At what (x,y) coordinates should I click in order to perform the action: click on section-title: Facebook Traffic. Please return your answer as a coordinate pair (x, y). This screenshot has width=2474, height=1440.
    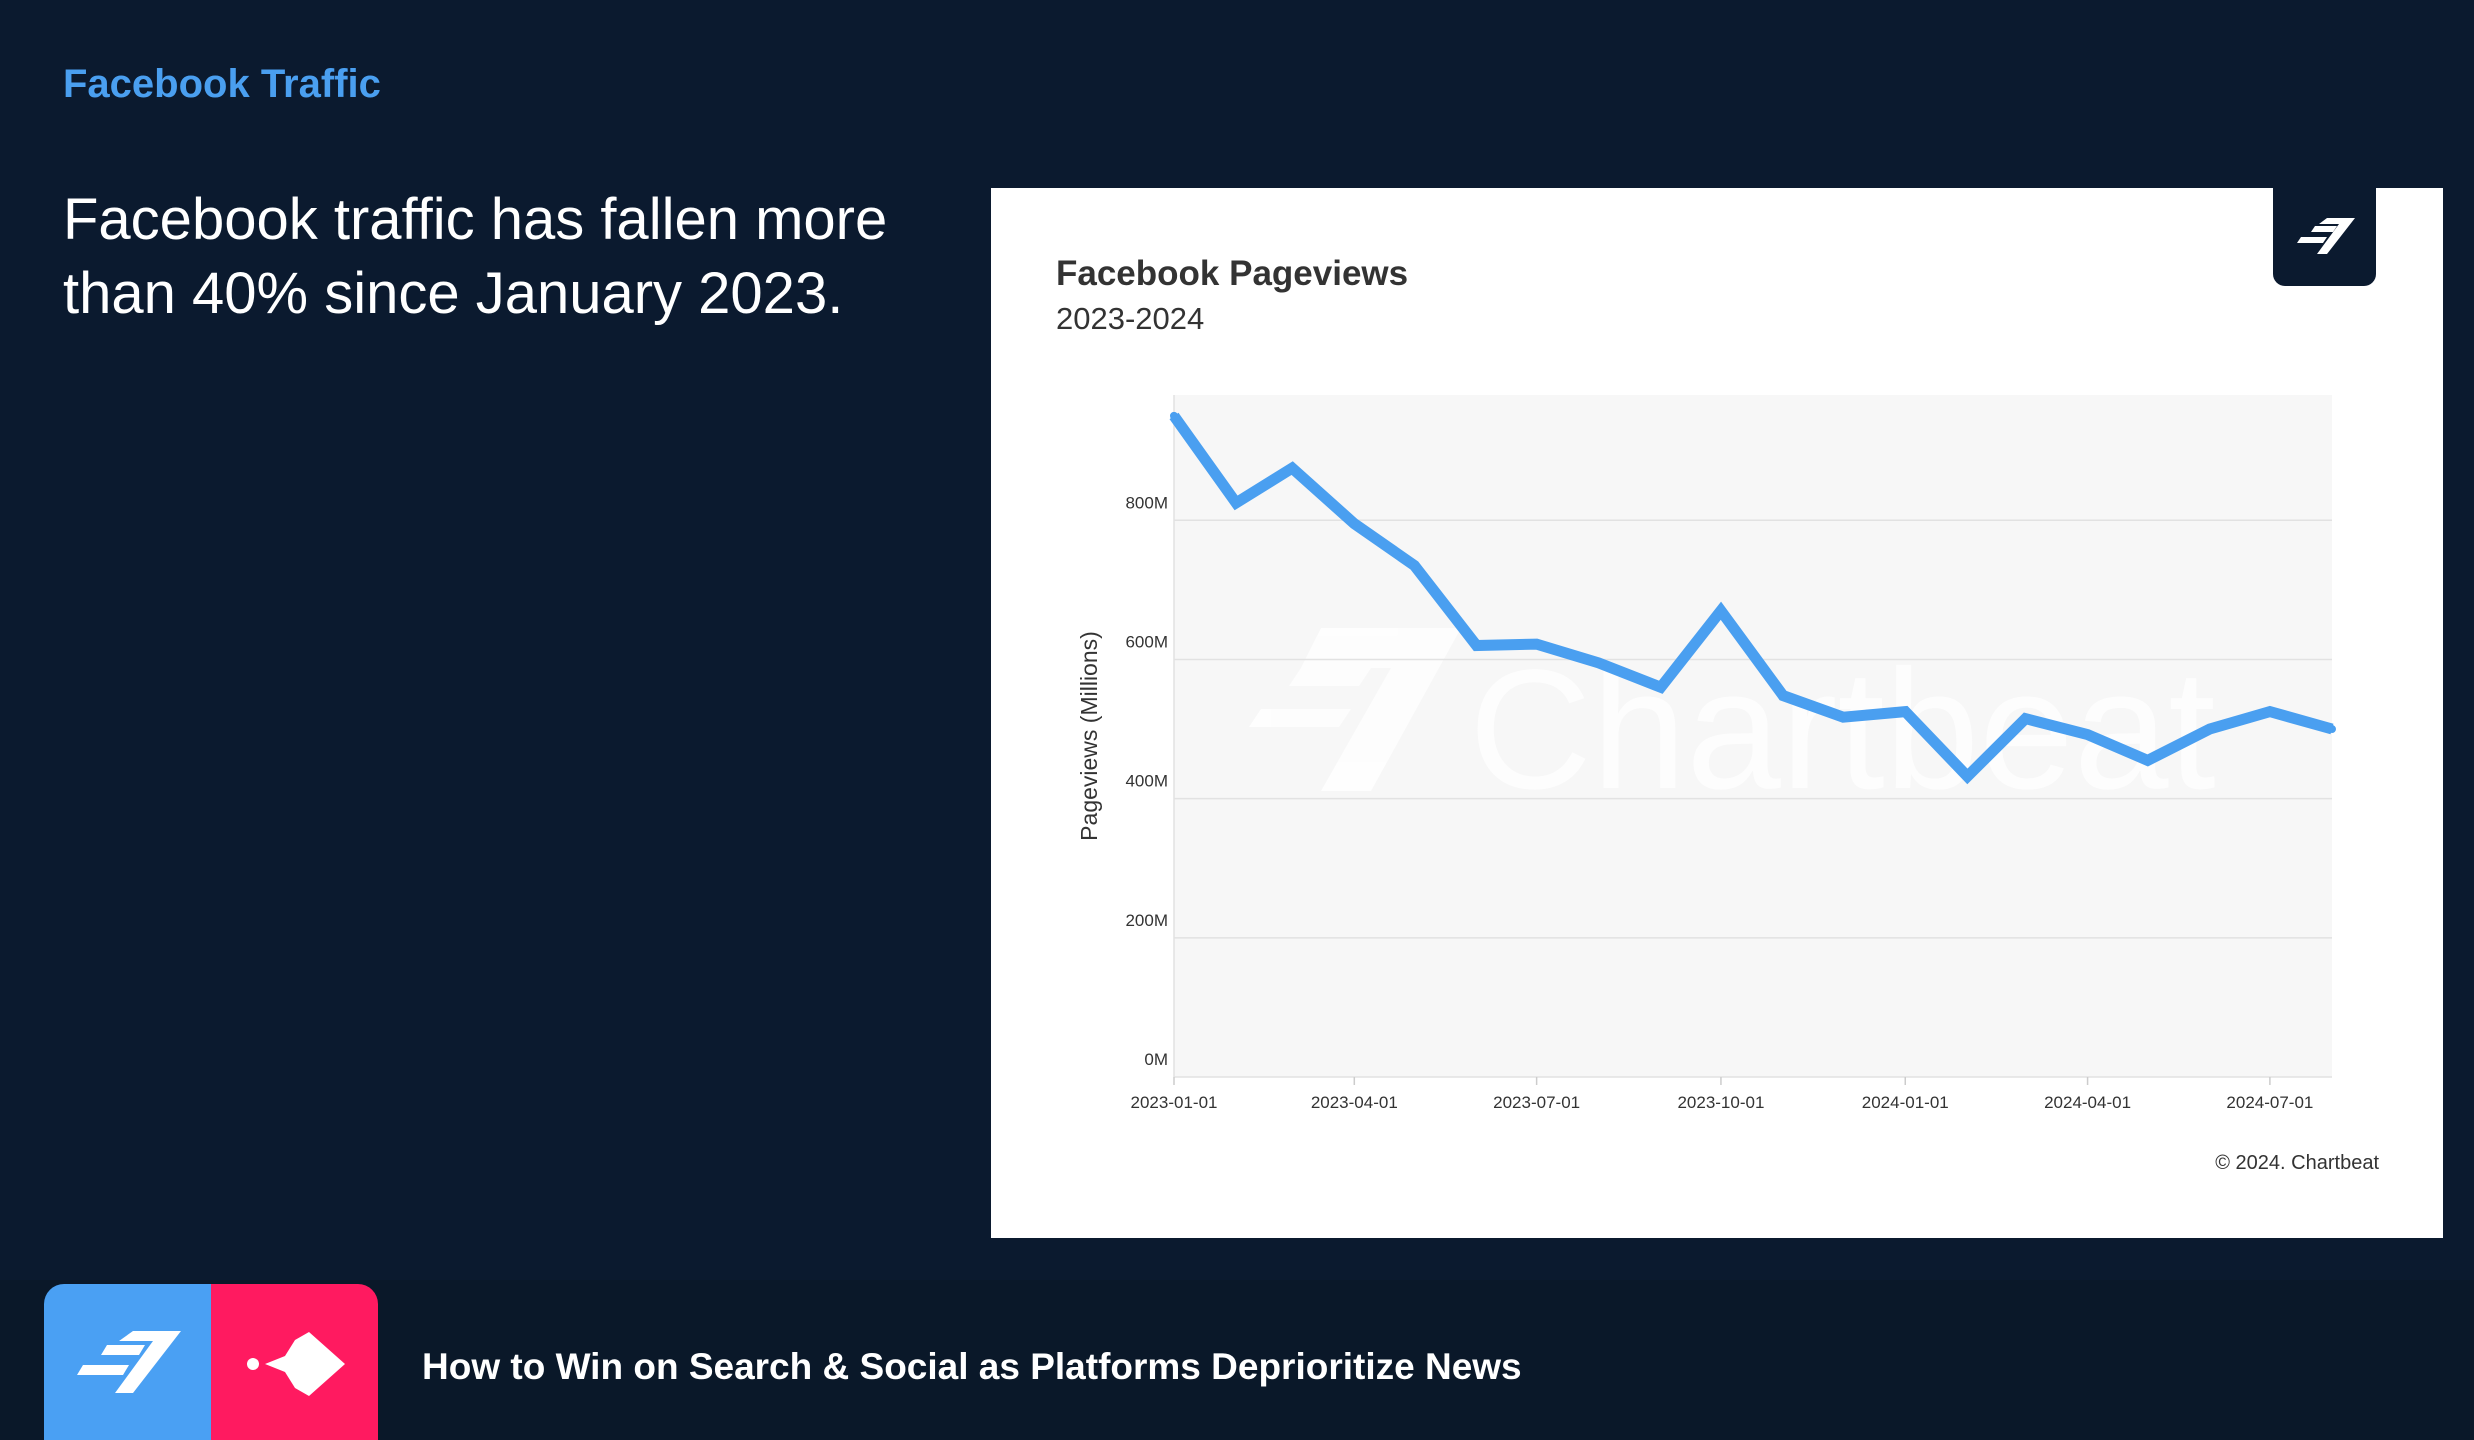
    Looking at the image, I should click on (222, 84).